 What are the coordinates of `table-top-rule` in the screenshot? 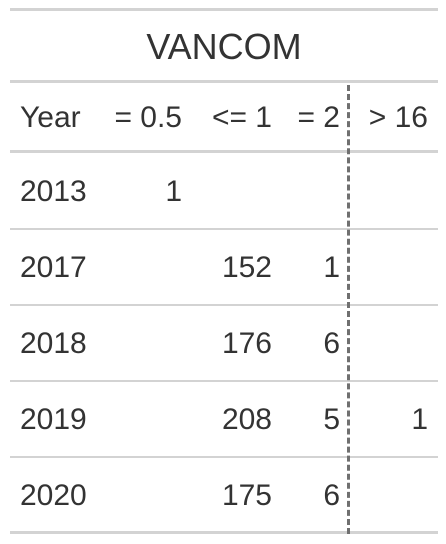 It's located at (224, 9).